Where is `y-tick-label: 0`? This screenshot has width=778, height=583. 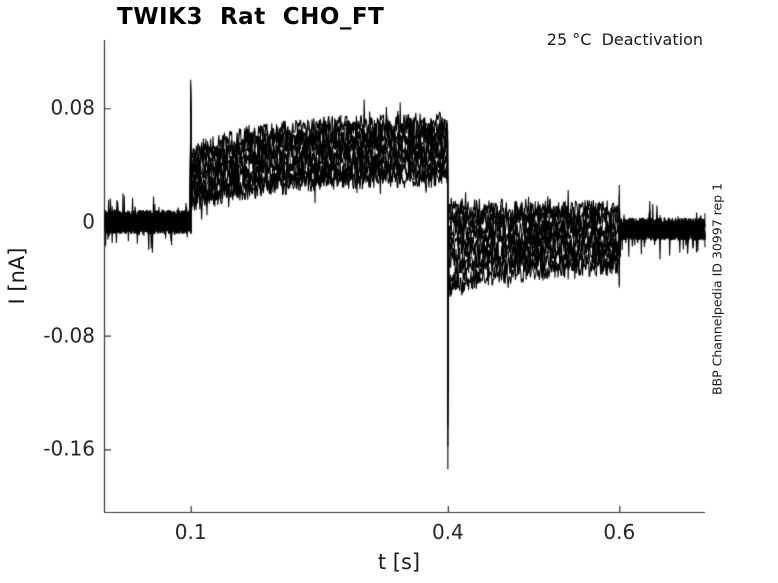
y-tick-label: 0 is located at coordinates (88, 221).